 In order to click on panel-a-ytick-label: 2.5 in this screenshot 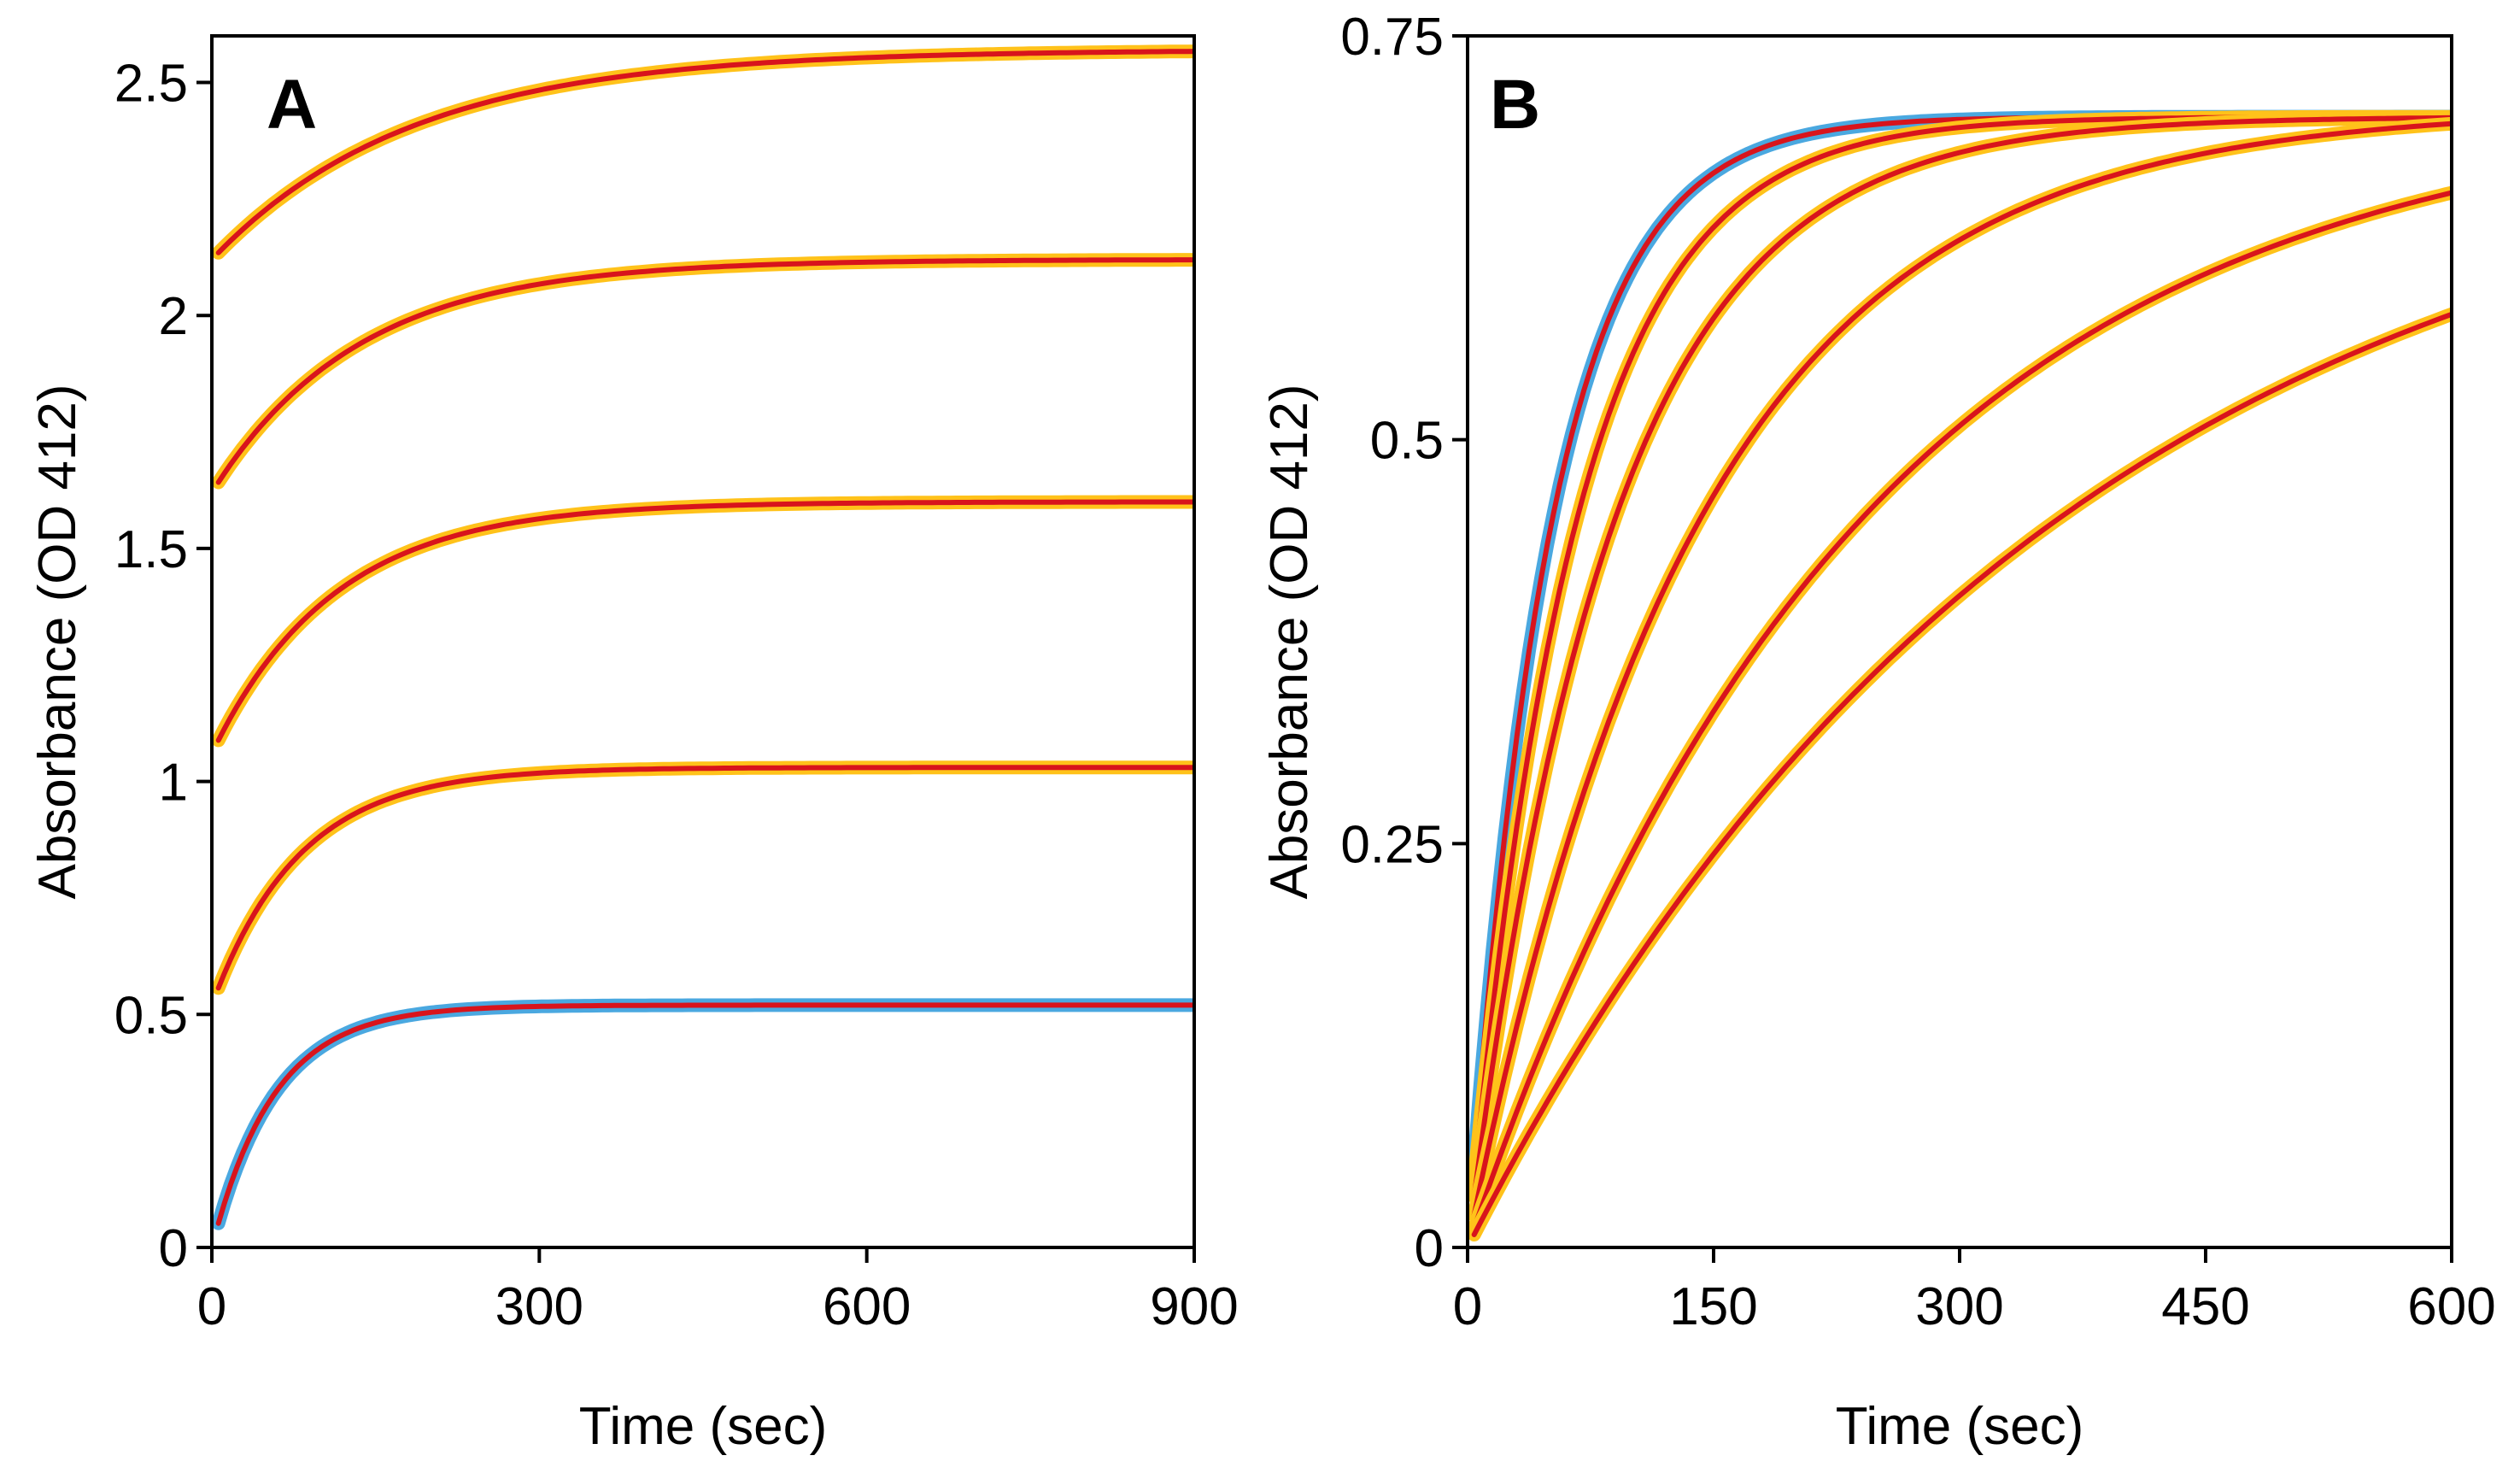, I will do `click(151, 84)`.